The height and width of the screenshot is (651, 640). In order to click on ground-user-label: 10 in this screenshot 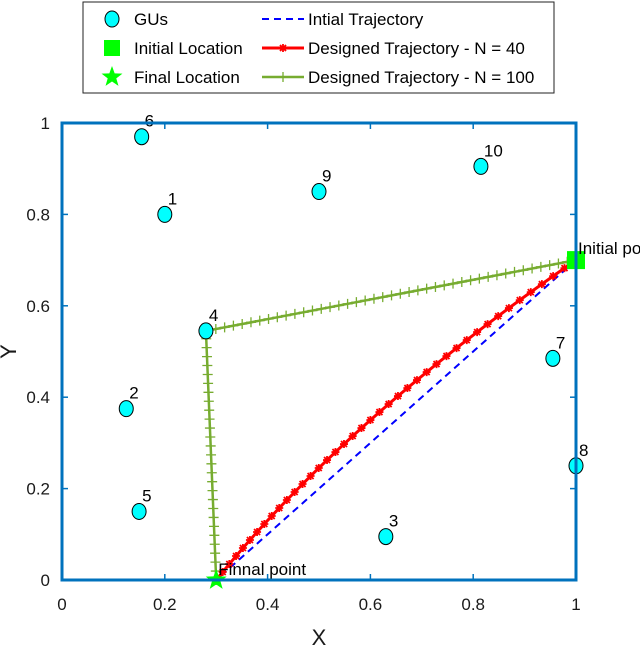, I will do `click(493, 150)`.